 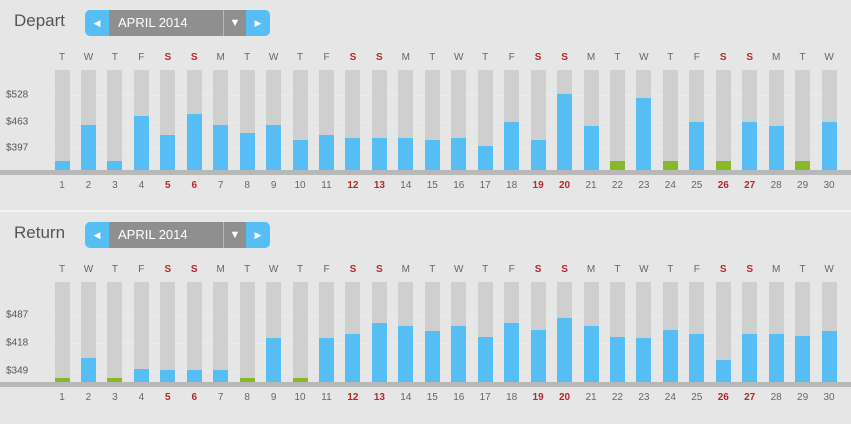 What do you see at coordinates (97, 235) in the screenshot?
I see `return-prev-month-button: ◀` at bounding box center [97, 235].